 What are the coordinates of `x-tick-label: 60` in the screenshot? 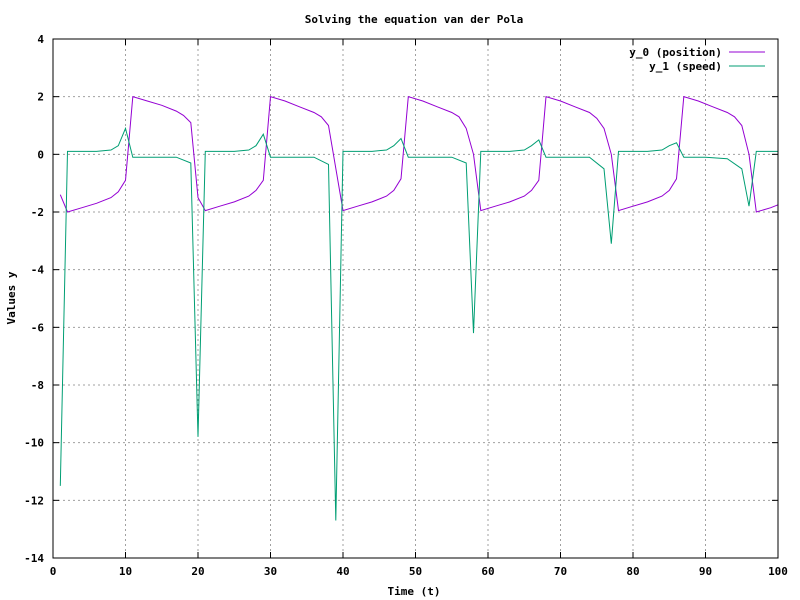 It's located at (487, 571).